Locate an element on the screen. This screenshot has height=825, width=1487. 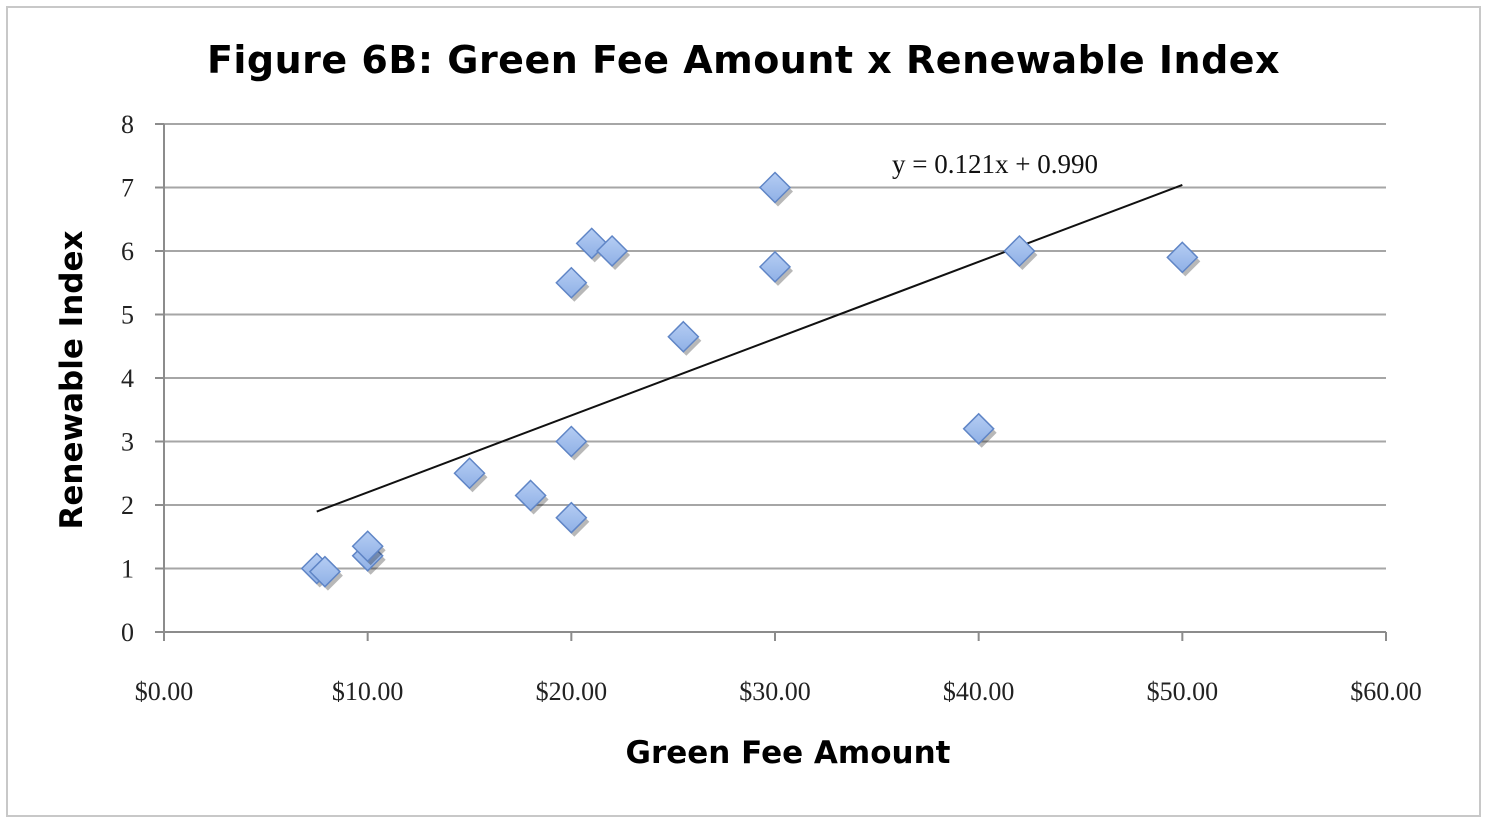
trendline-equation: y = 0.121x + 0.990 is located at coordinates (995, 164).